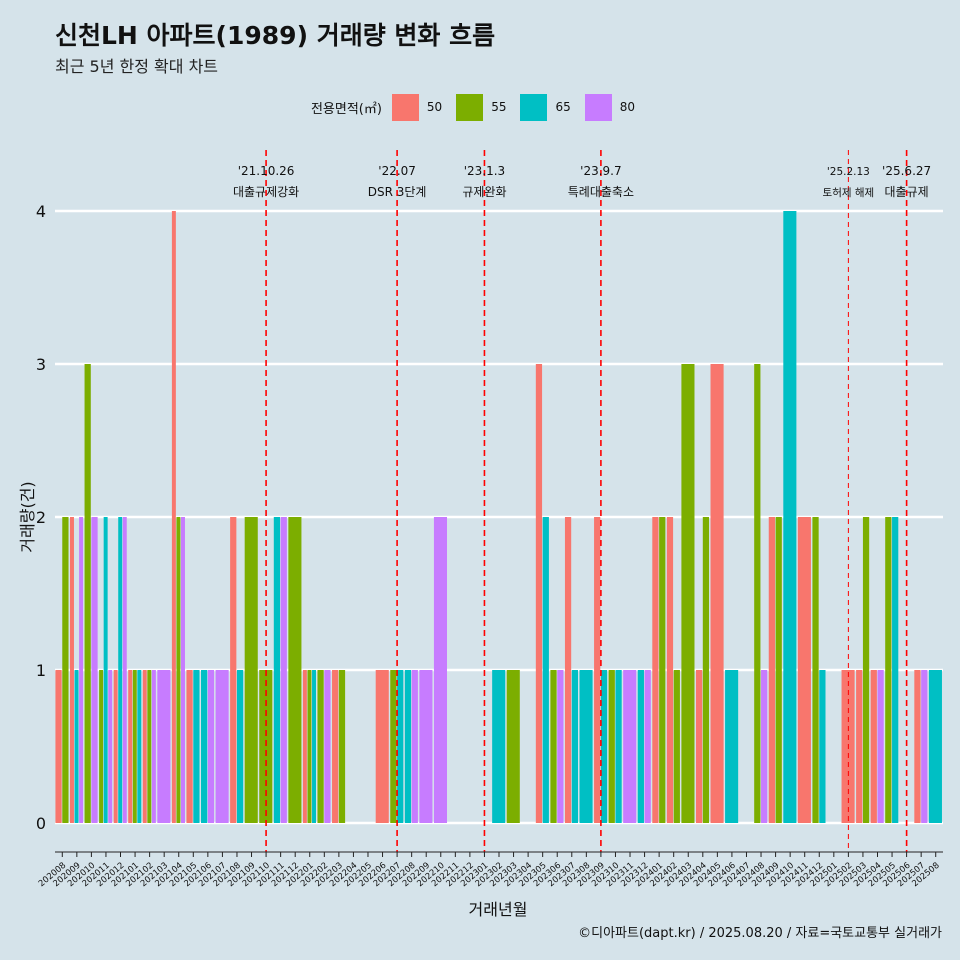 The width and height of the screenshot is (960, 960). What do you see at coordinates (41, 211) in the screenshot?
I see `y-tick-label: 4` at bounding box center [41, 211].